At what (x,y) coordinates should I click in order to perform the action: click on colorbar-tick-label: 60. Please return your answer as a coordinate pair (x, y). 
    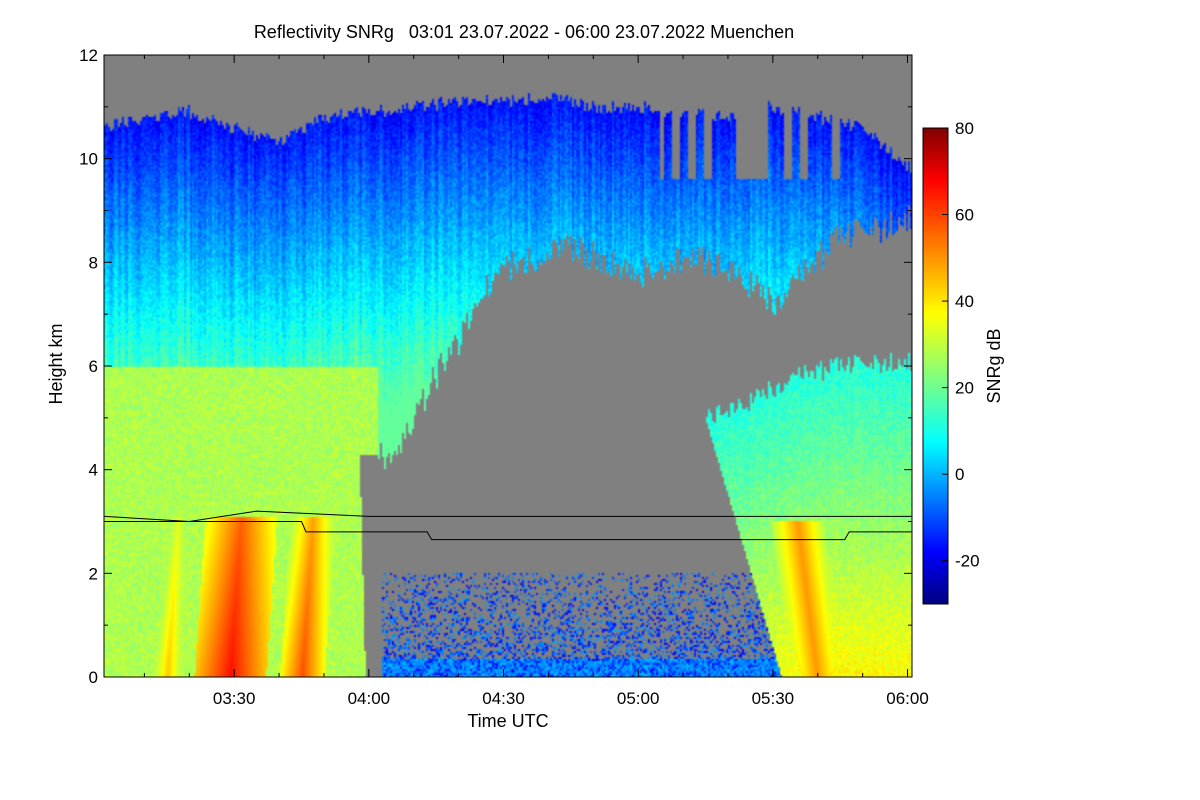
    Looking at the image, I should click on (964, 215).